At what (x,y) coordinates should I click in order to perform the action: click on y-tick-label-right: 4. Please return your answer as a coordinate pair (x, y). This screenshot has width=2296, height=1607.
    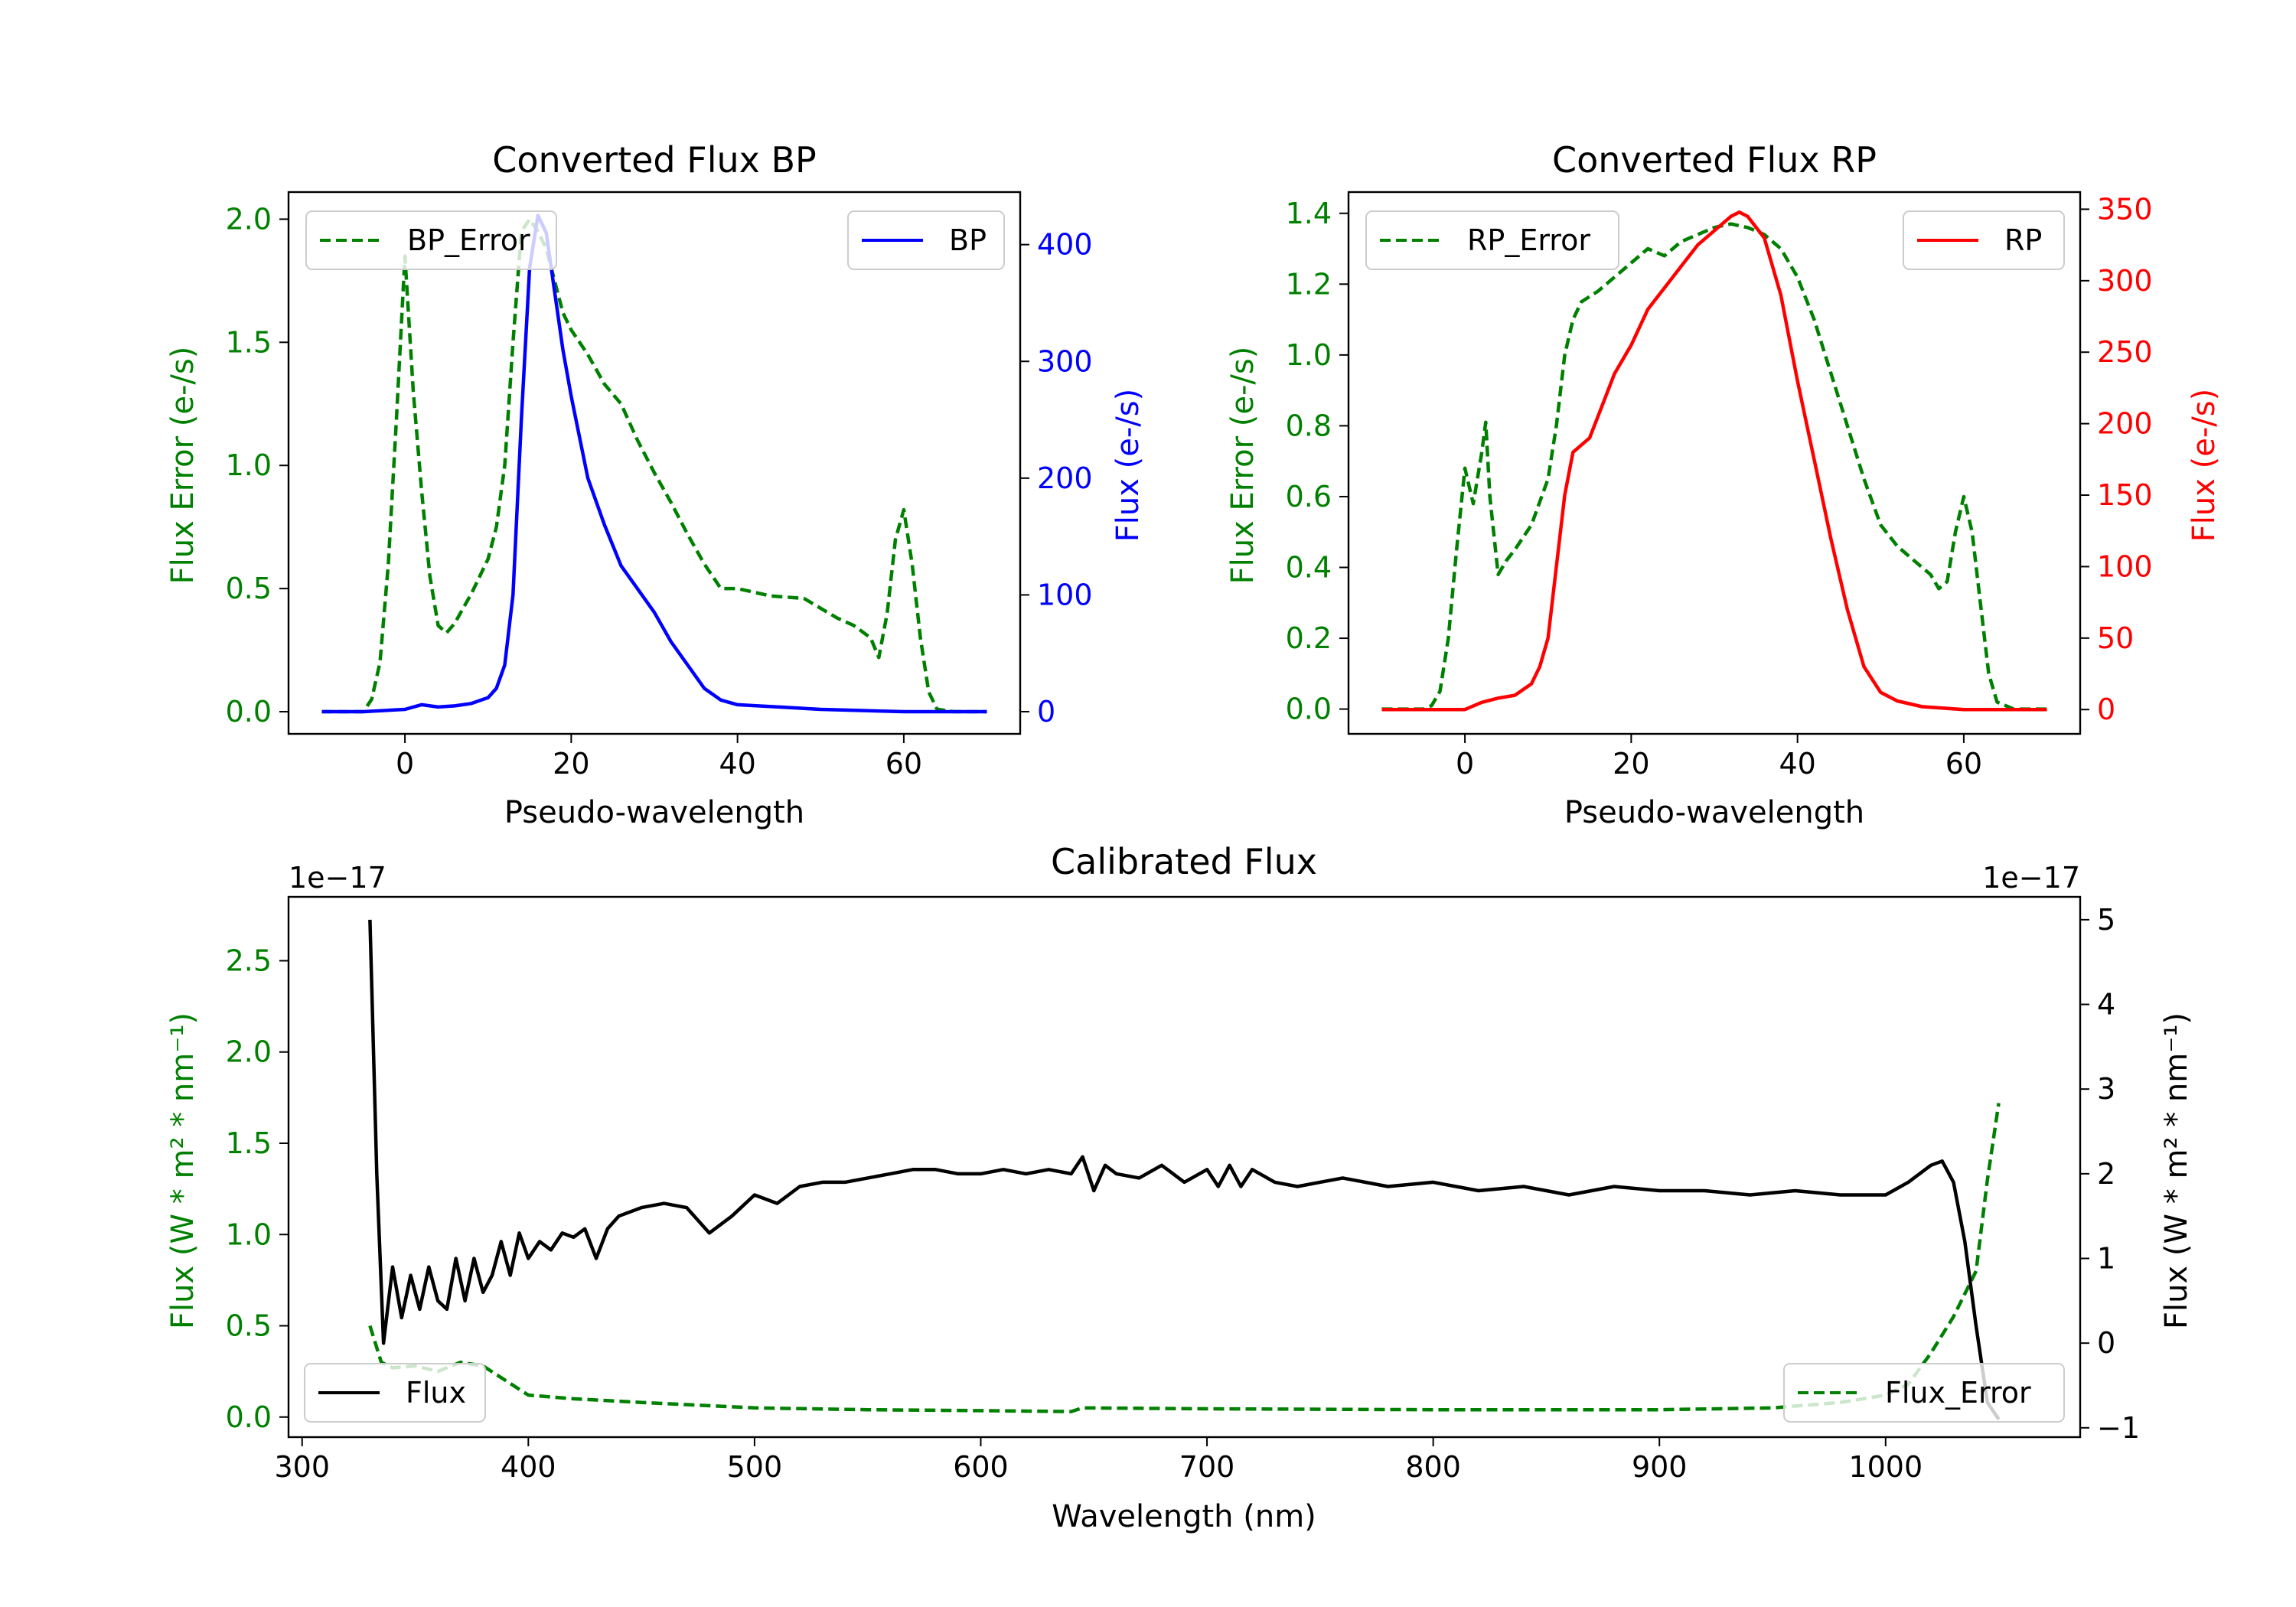
    Looking at the image, I should click on (2106, 1005).